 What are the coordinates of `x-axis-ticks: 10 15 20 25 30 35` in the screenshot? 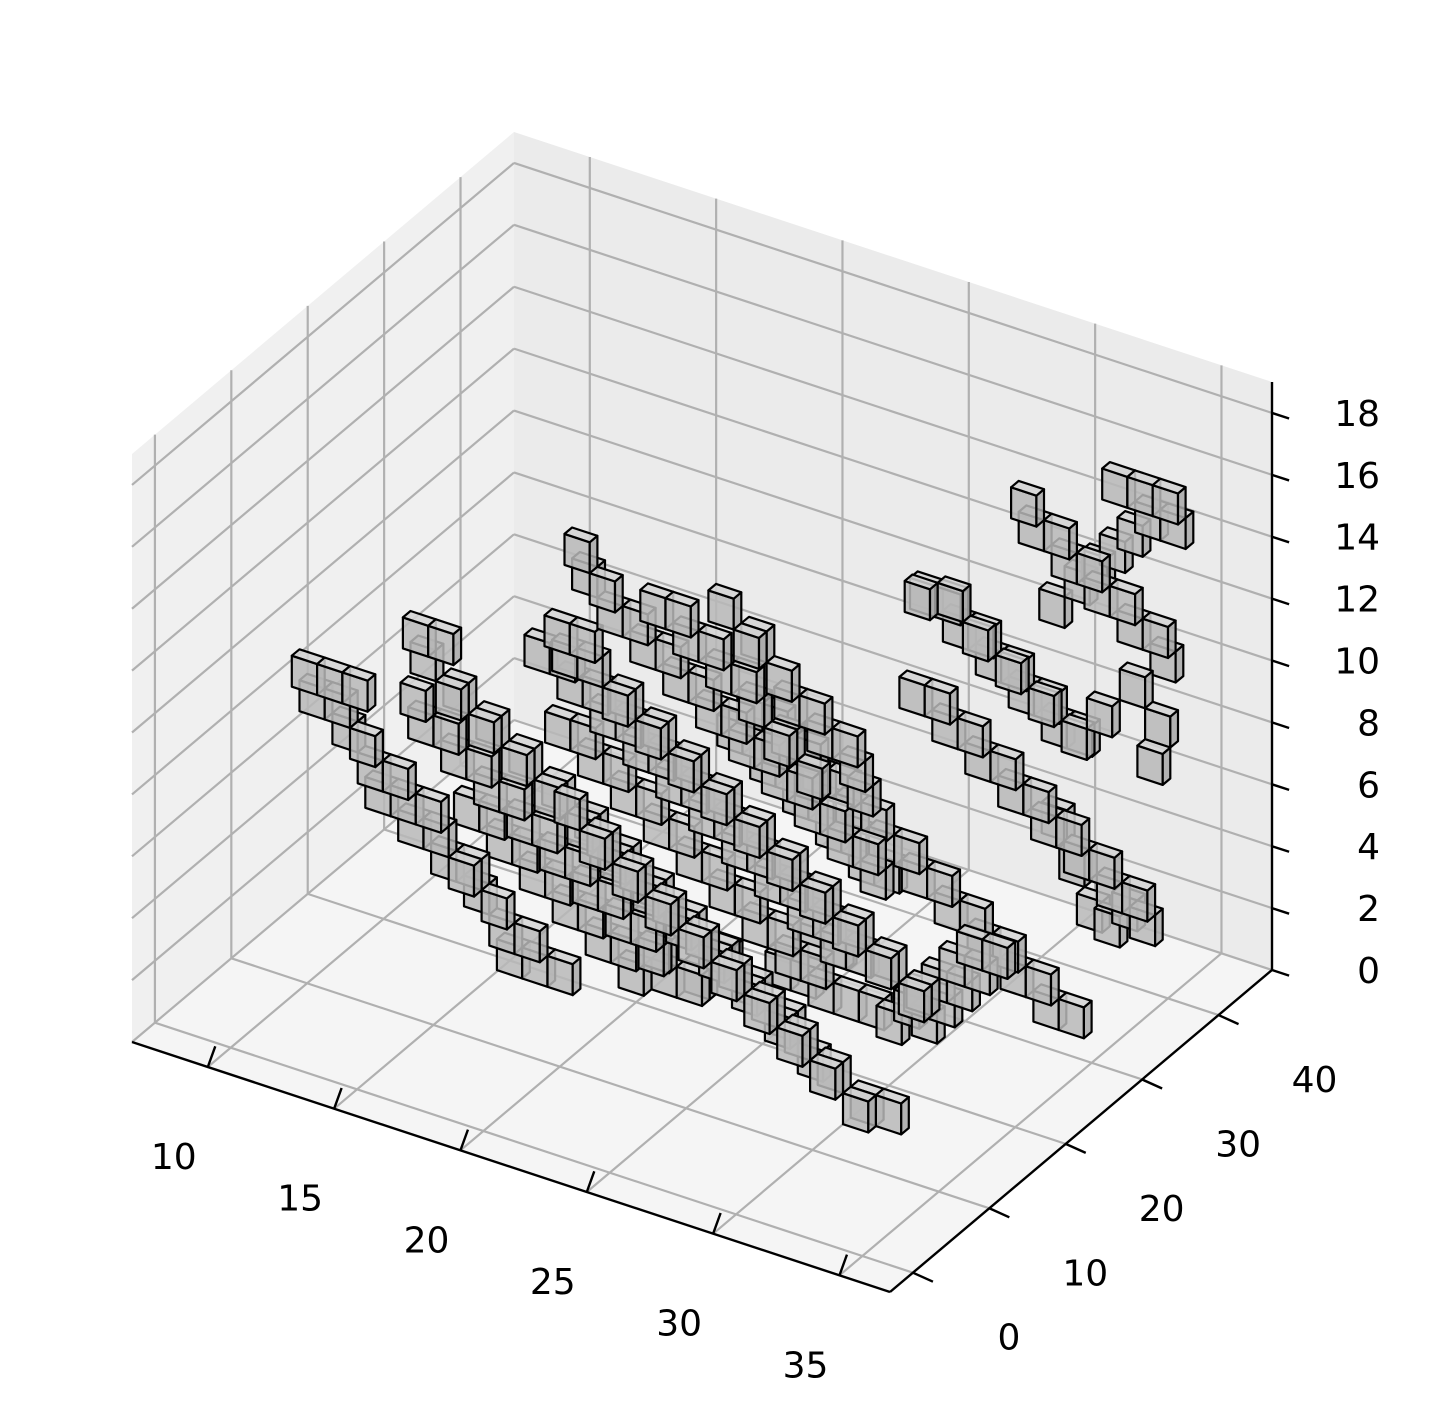 It's located at (500, 1215).